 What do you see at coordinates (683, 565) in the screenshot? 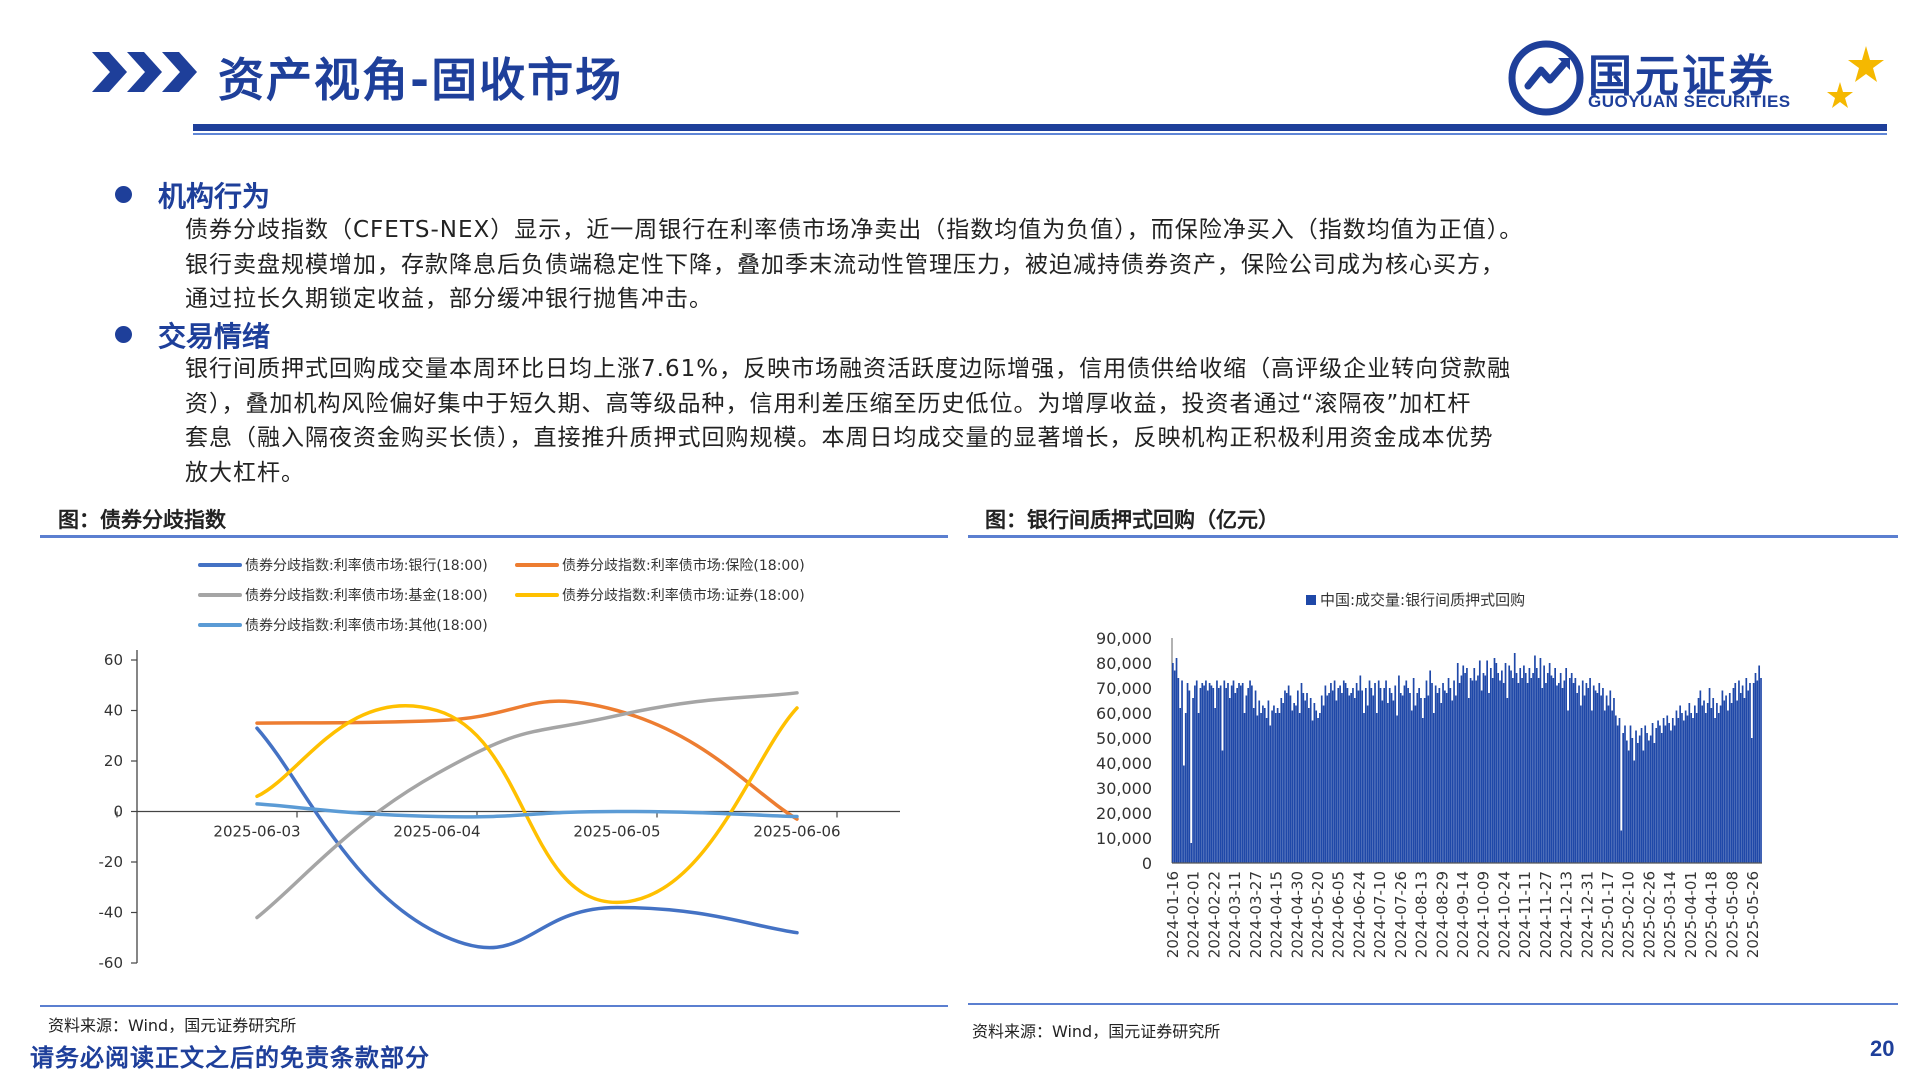
I see `legend-label: 债券分歧指数:利率债市场:保险(18:00)` at bounding box center [683, 565].